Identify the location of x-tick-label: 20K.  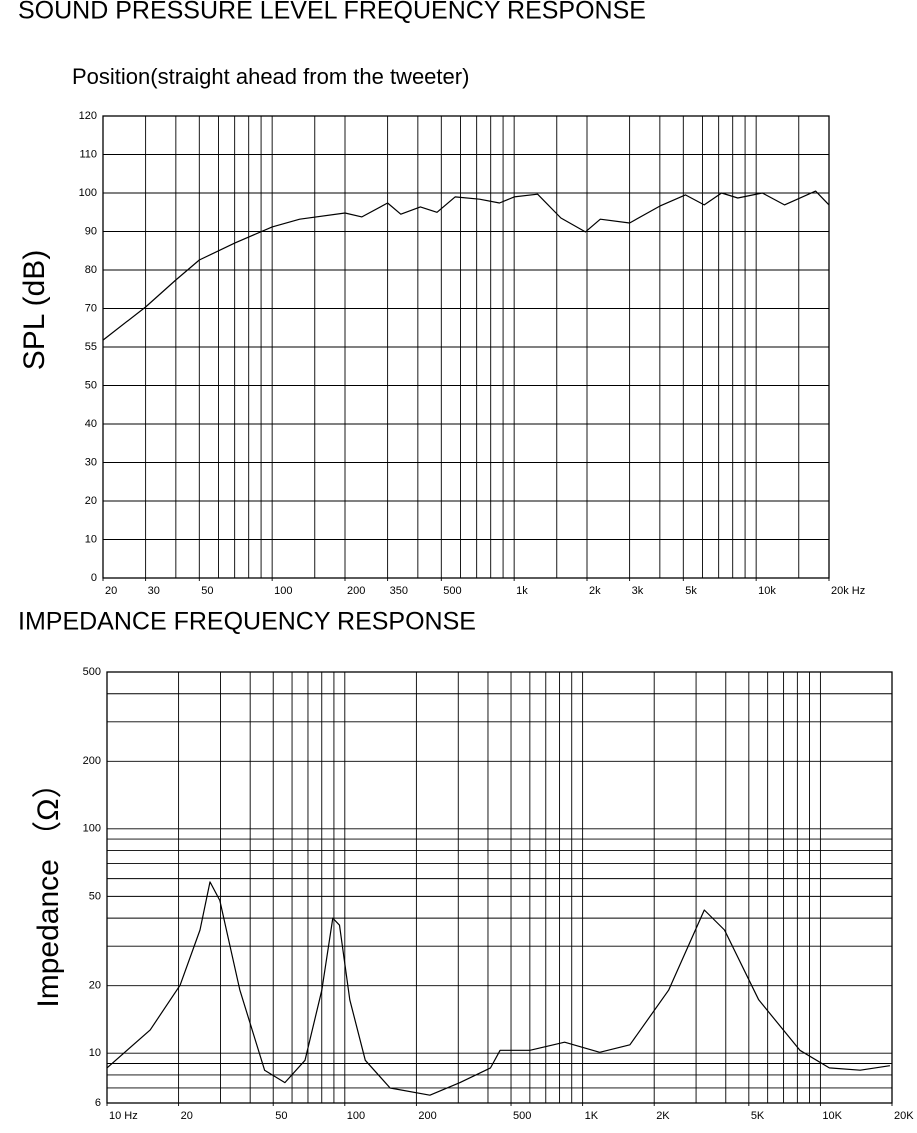
(904, 1116).